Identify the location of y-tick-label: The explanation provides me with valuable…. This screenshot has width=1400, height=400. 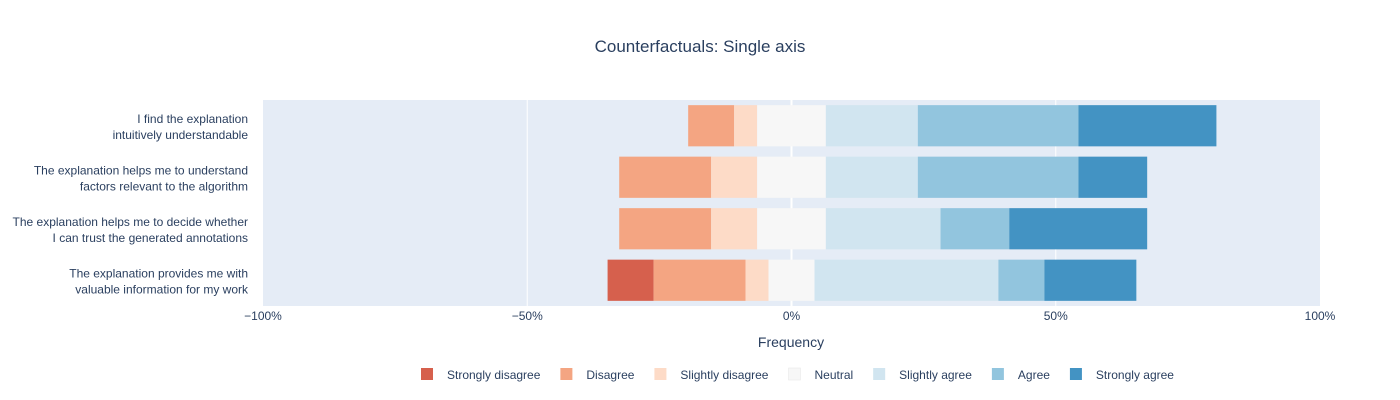
(159, 281).